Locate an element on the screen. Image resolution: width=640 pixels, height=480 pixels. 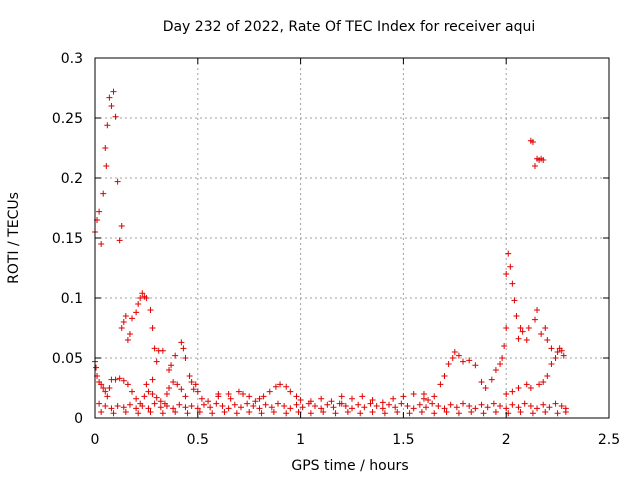
y-axis-label: ROTI / TECUs is located at coordinates (14, 238).